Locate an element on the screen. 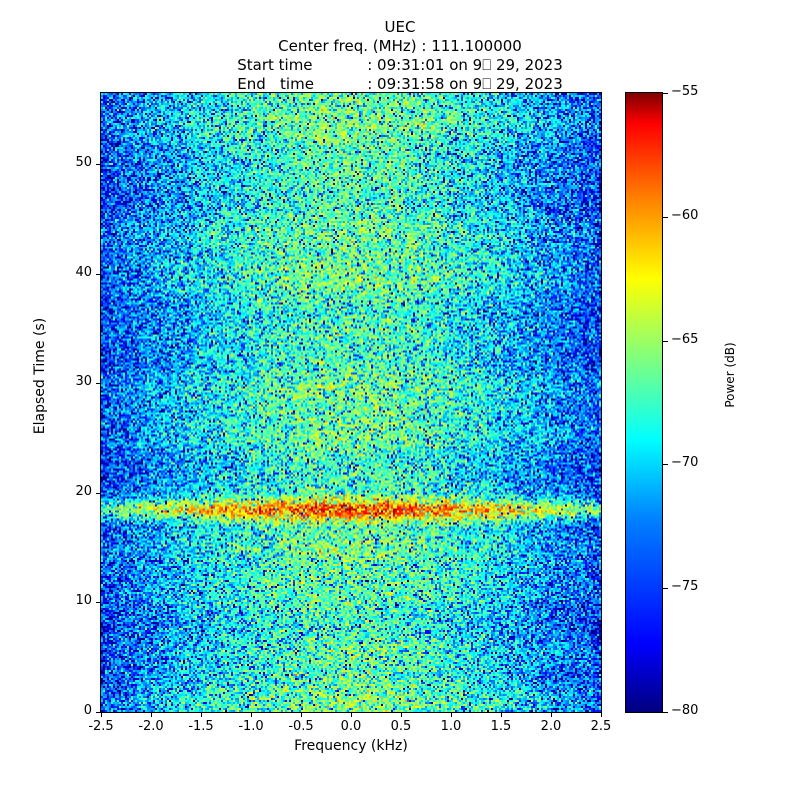  x-tick-label: -2.0 is located at coordinates (151, 726).